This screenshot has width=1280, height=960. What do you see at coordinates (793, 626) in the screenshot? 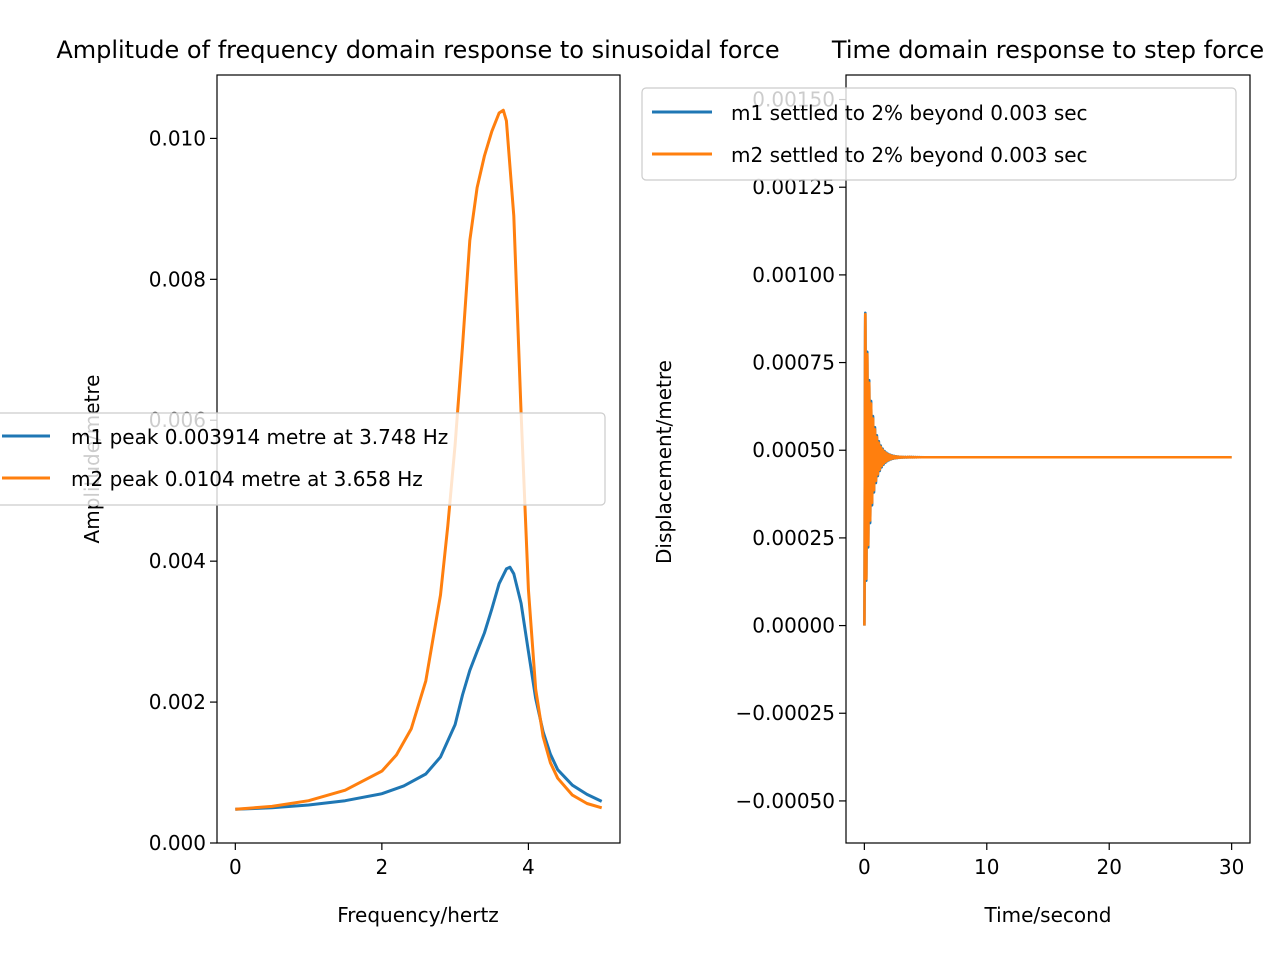
I see `right-y-tick-label: 0.00000` at bounding box center [793, 626].